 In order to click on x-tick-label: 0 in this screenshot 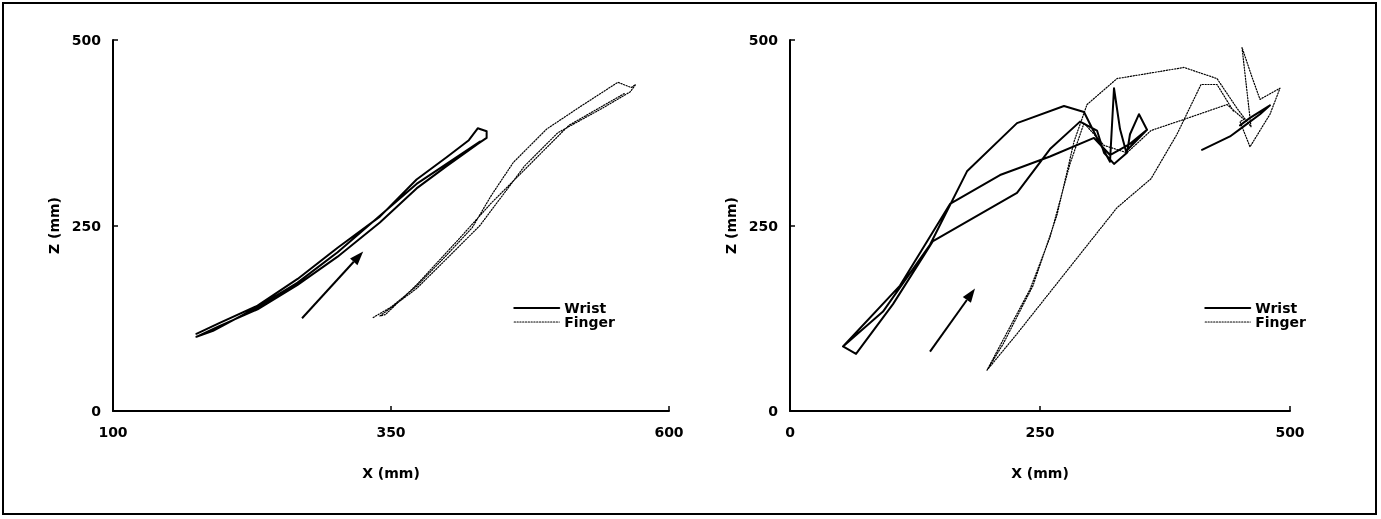, I will do `click(790, 432)`.